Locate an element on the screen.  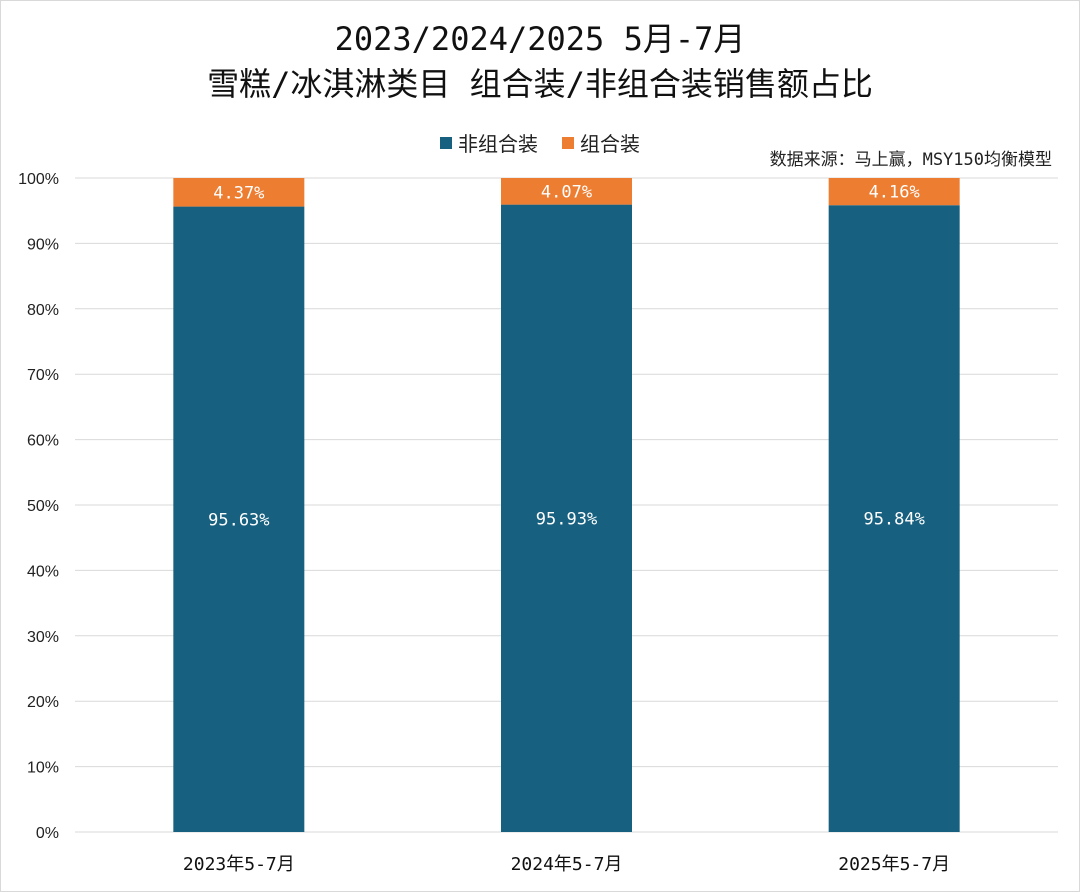
x-category-label: 2025年5-7月 is located at coordinates (894, 864).